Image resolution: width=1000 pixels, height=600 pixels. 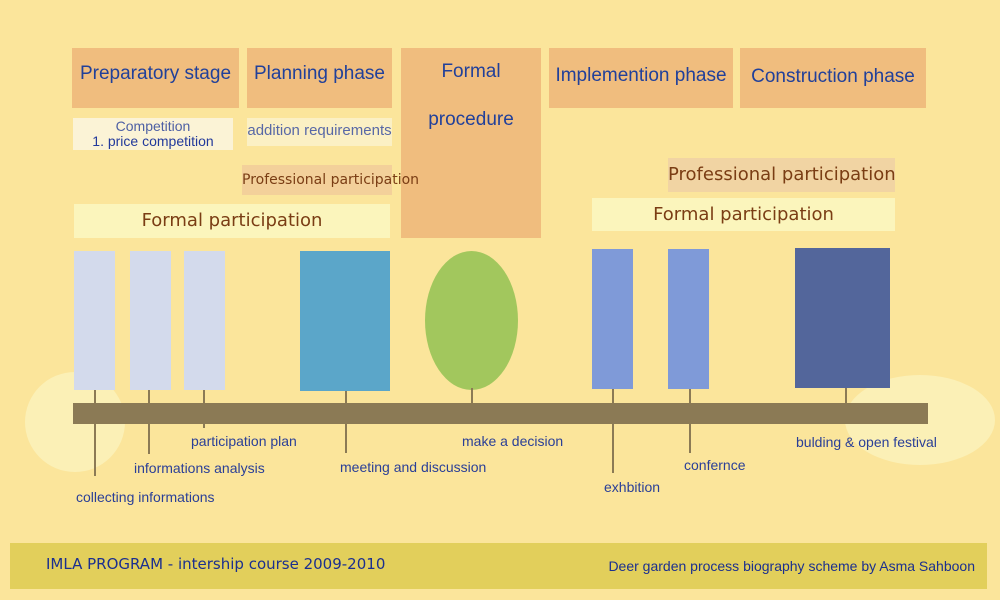 I want to click on event-label-participation-plan: participation plan, so click(x=244, y=441).